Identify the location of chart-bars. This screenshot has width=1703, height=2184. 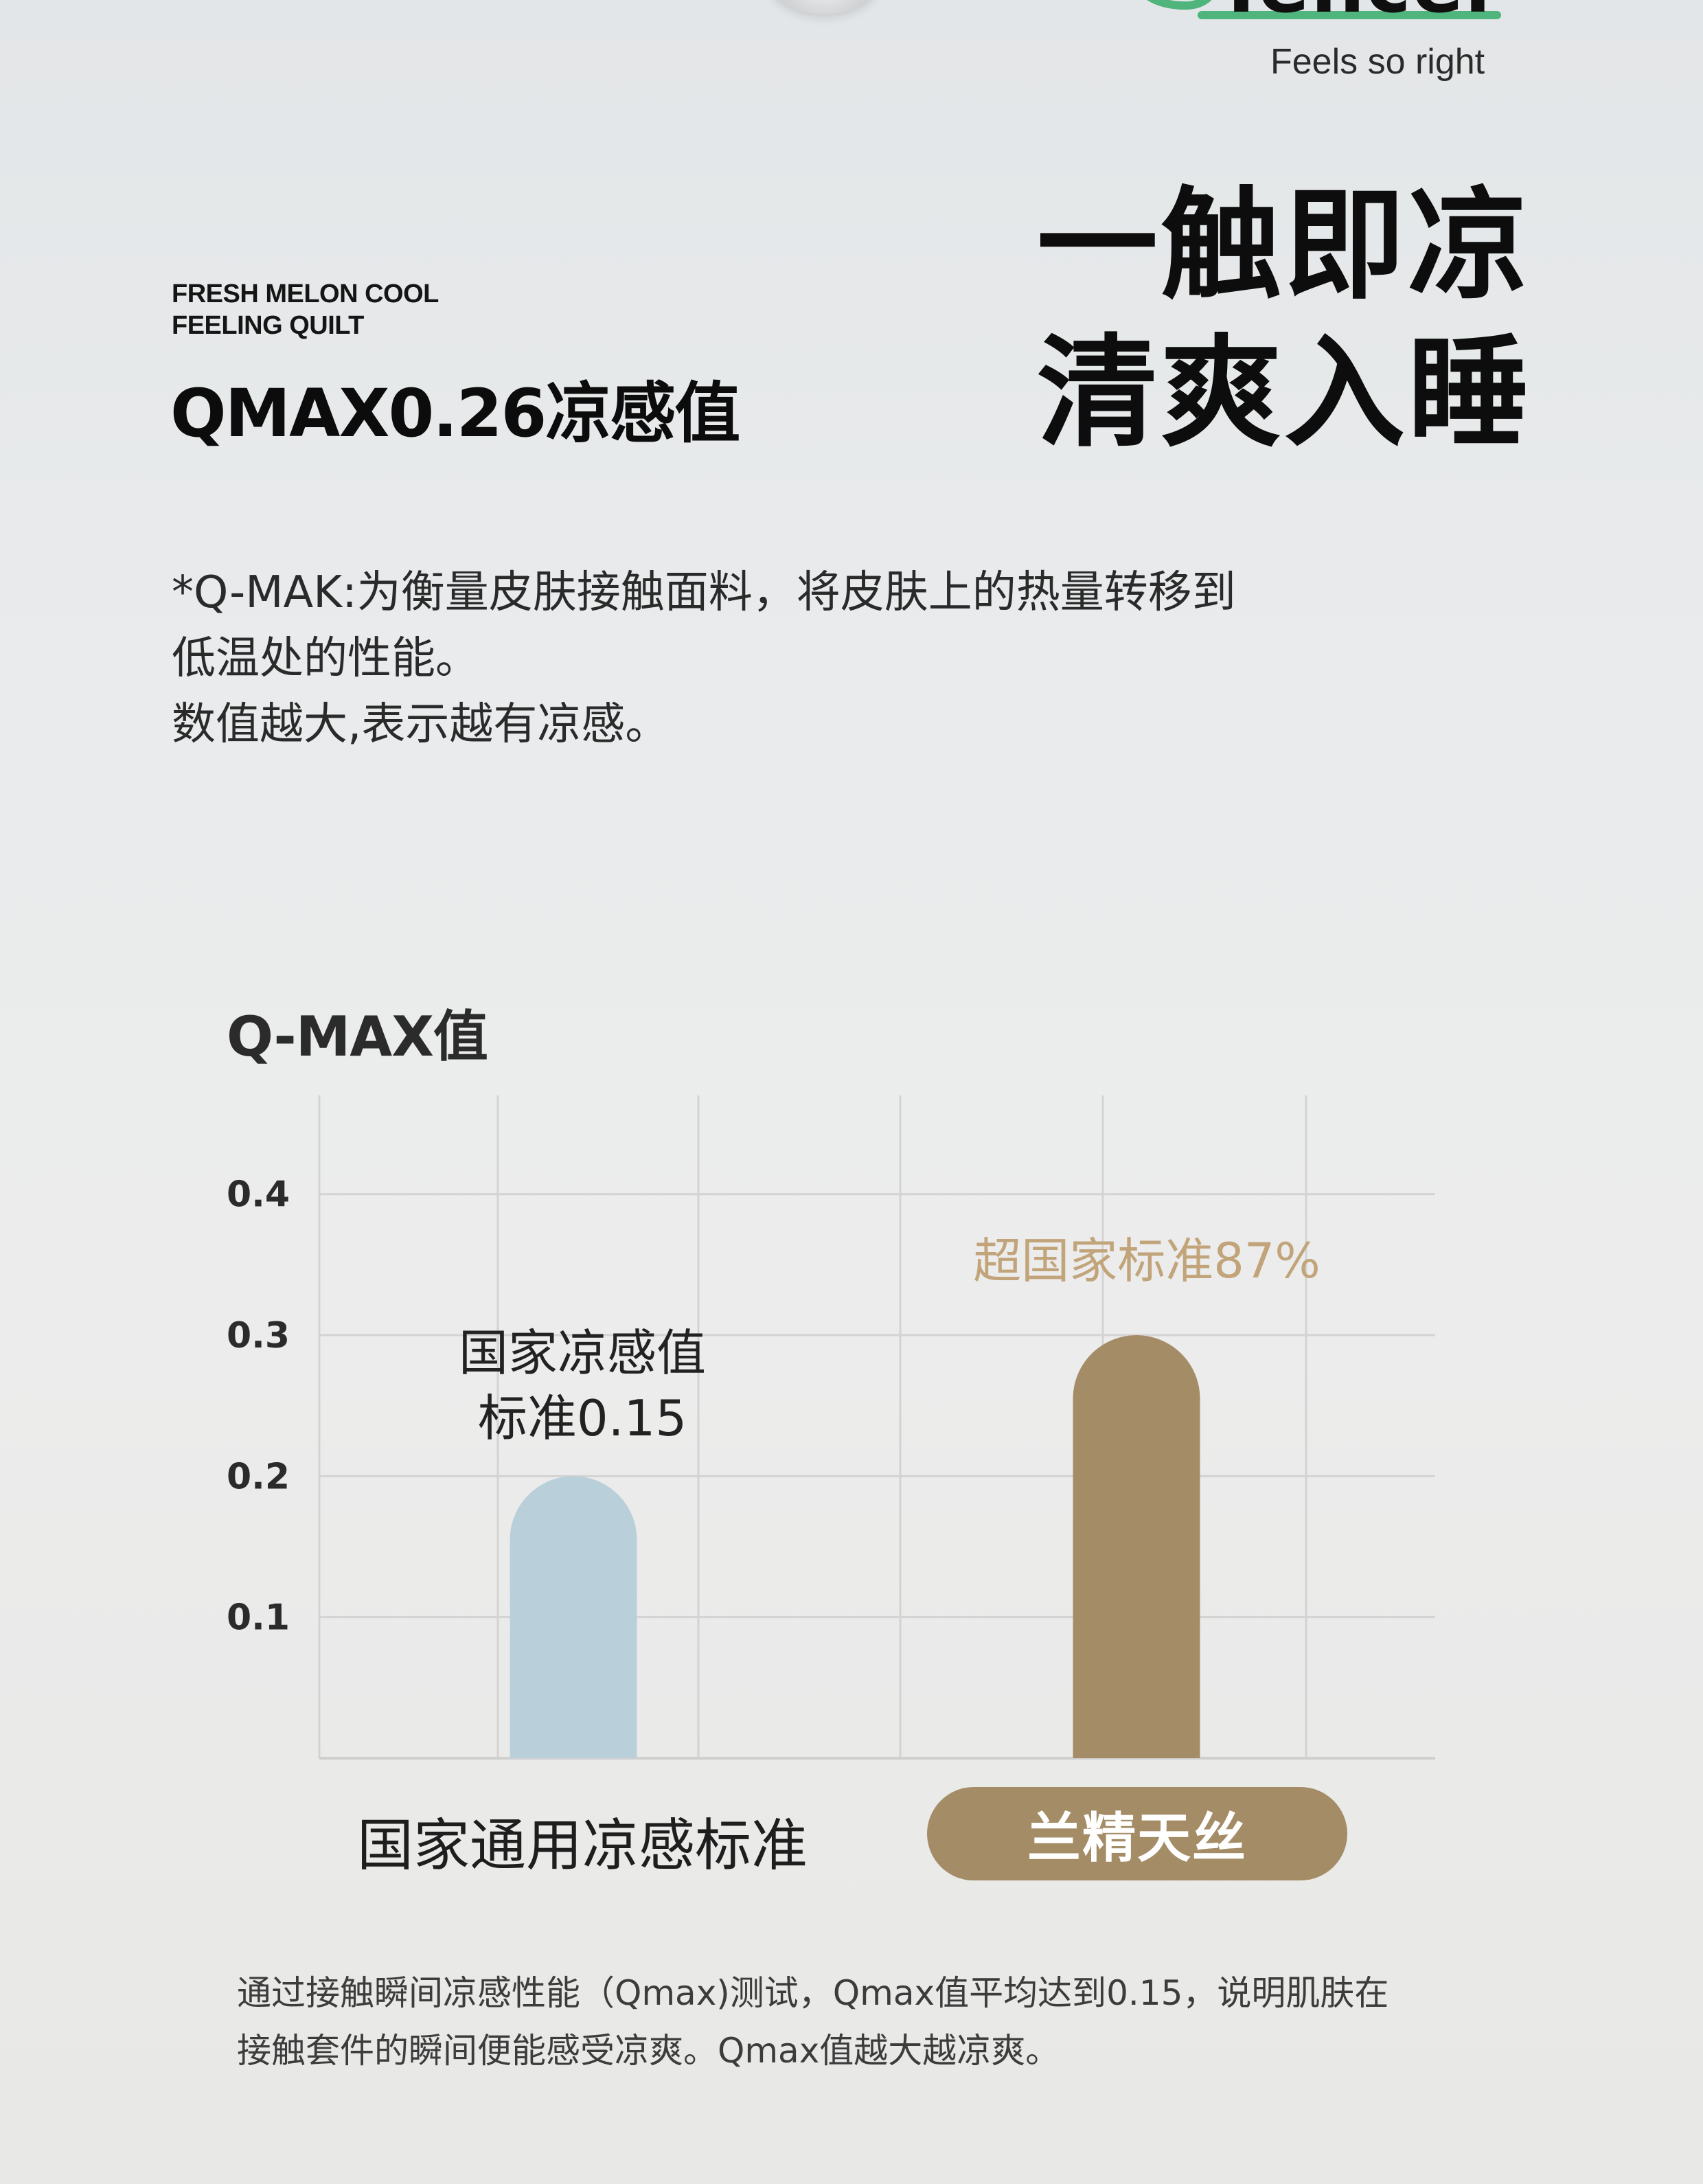
(855, 1546).